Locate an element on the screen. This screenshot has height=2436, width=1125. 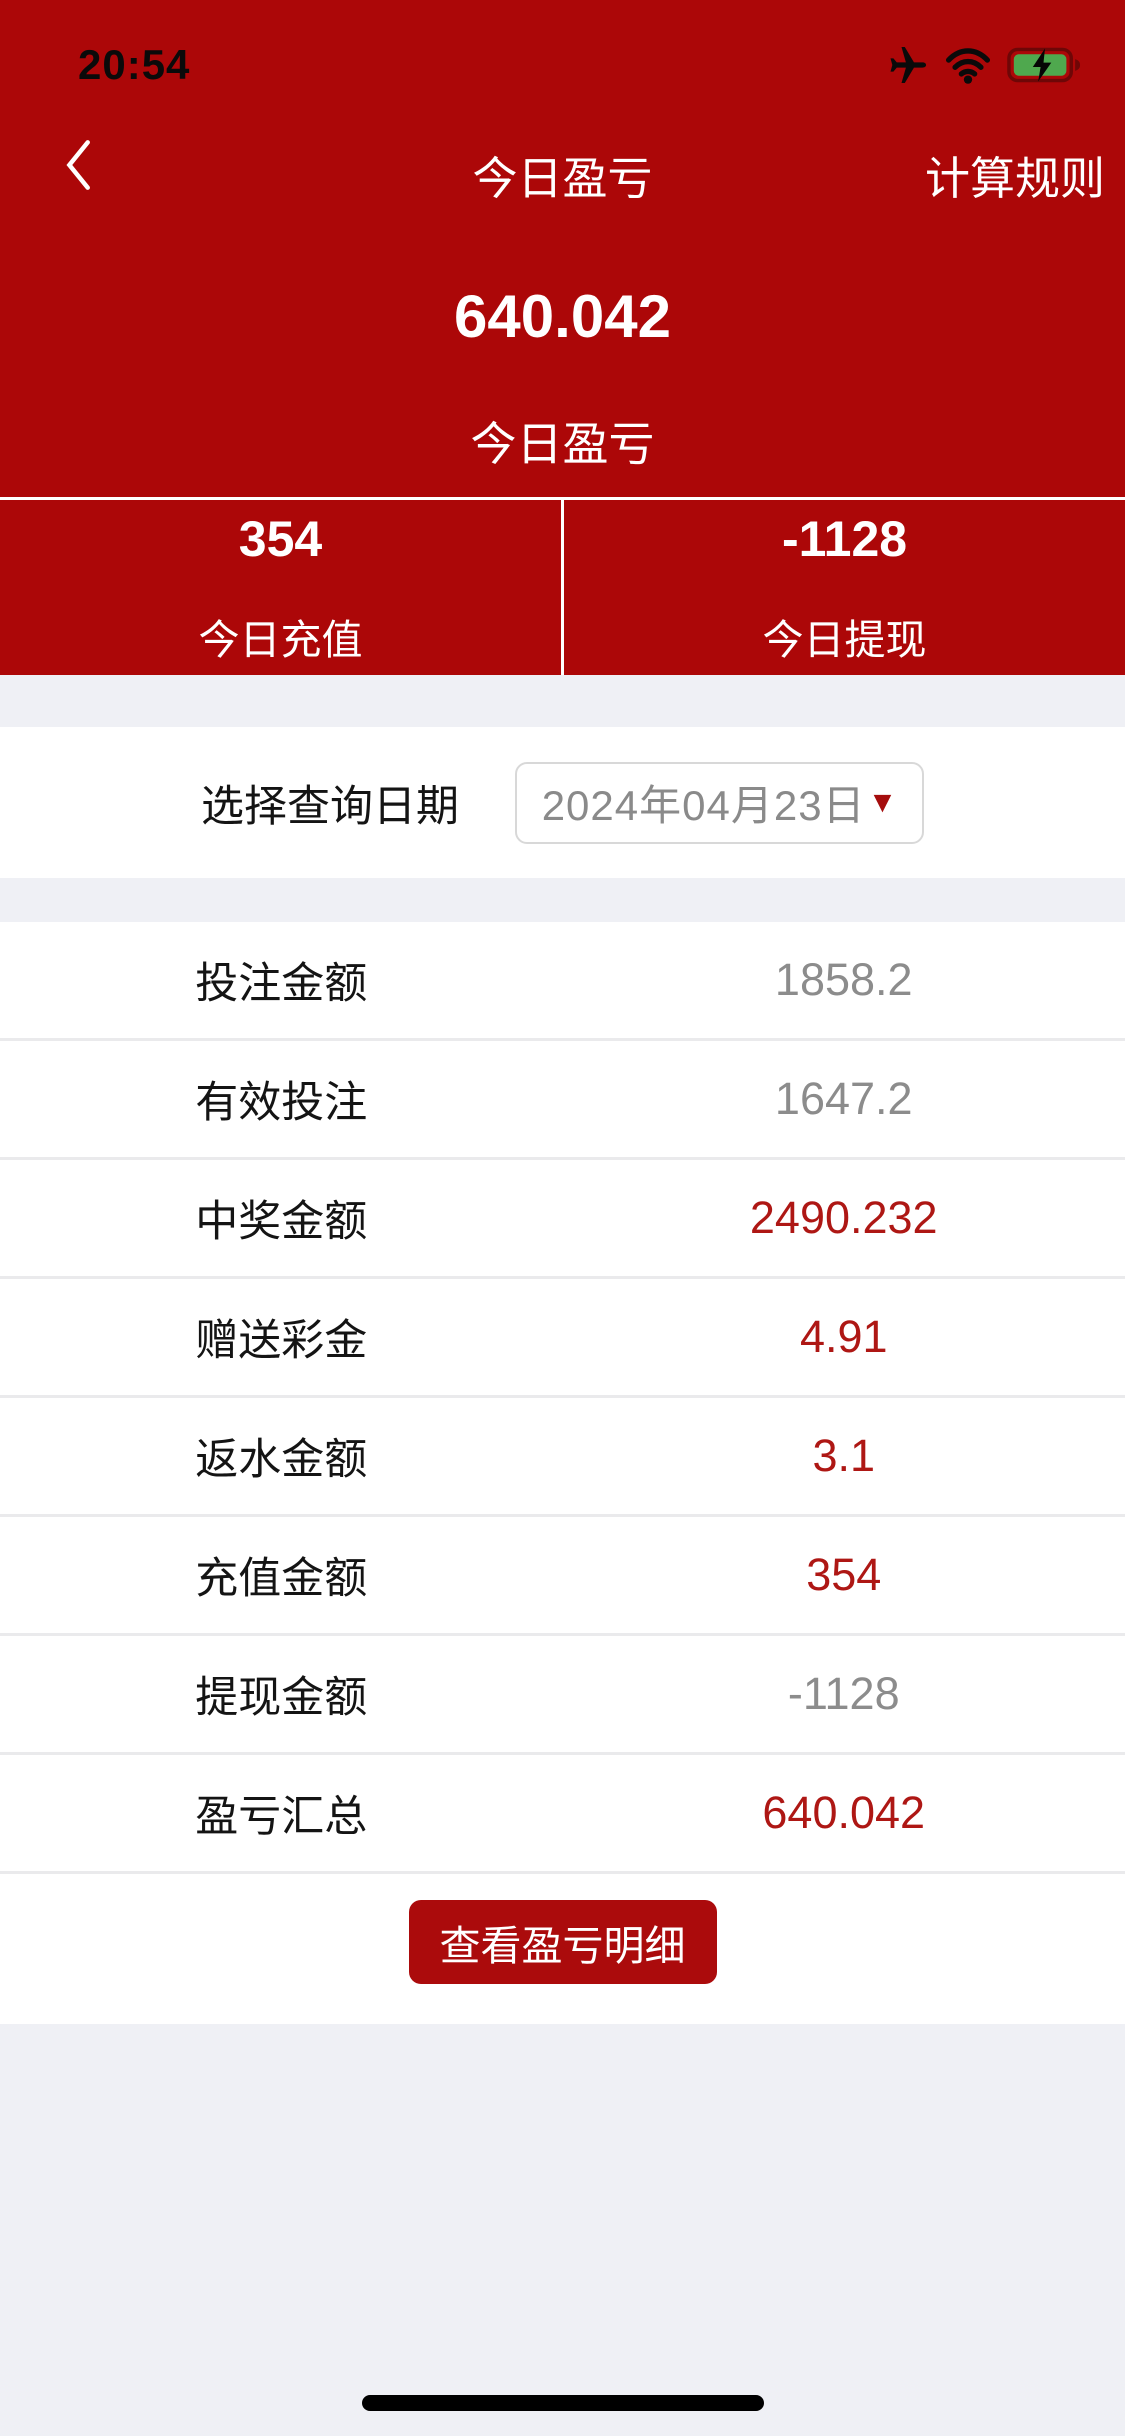
stat-value: -1128 is located at coordinates (843, 1693).